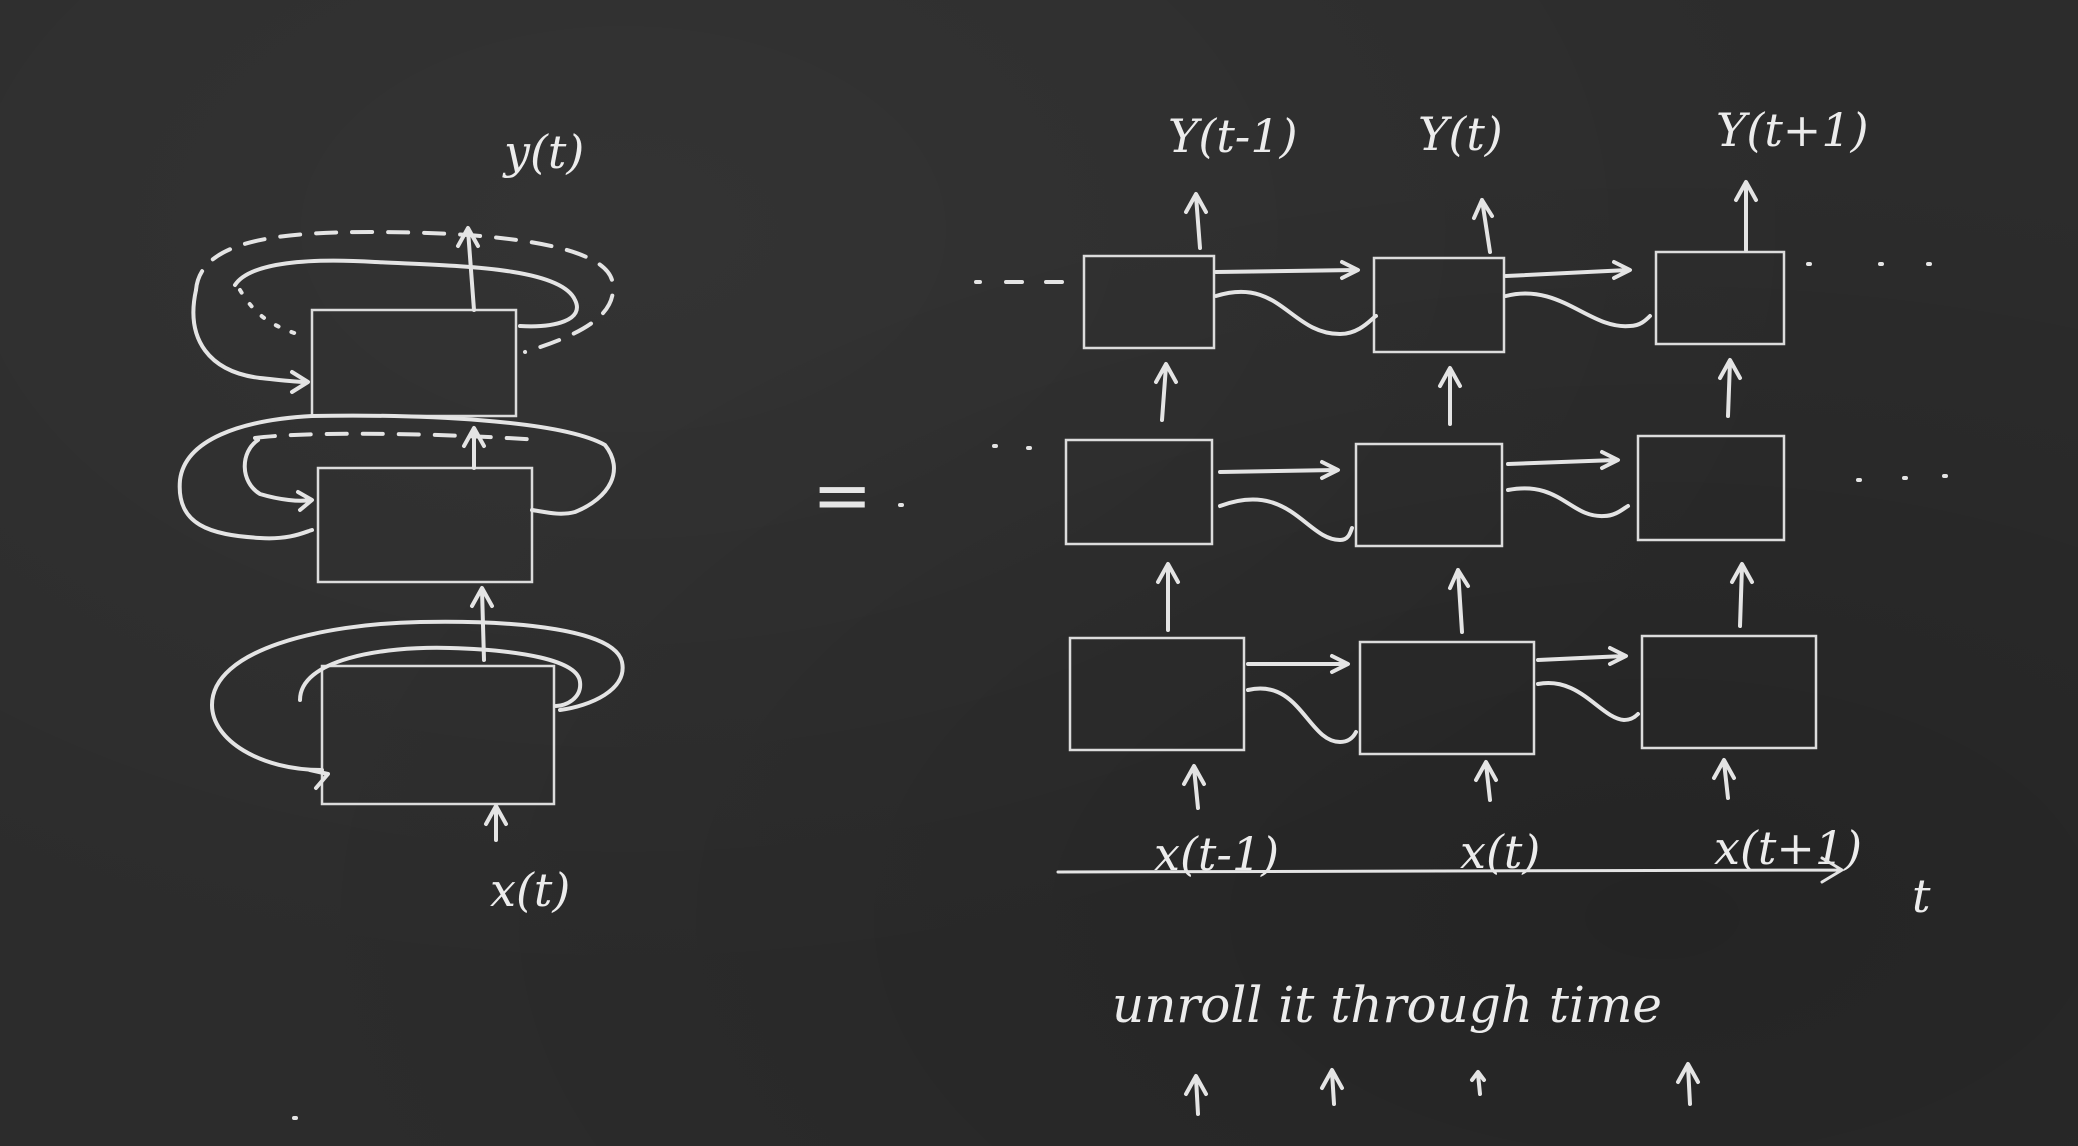  Describe the element at coordinates (1450, 870) in the screenshot. I see `time-axis` at that location.